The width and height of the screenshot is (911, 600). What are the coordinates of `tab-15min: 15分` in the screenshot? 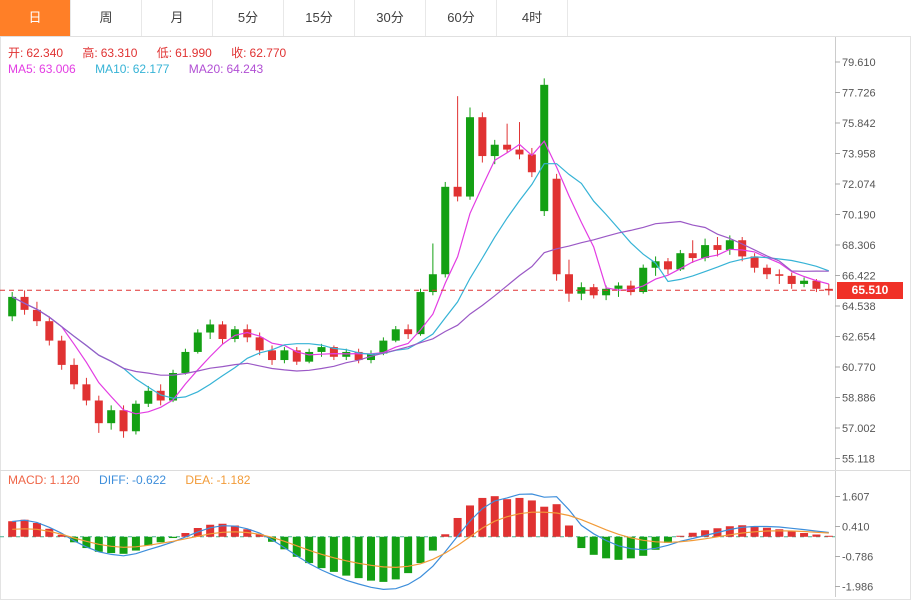 It's located at (319, 18).